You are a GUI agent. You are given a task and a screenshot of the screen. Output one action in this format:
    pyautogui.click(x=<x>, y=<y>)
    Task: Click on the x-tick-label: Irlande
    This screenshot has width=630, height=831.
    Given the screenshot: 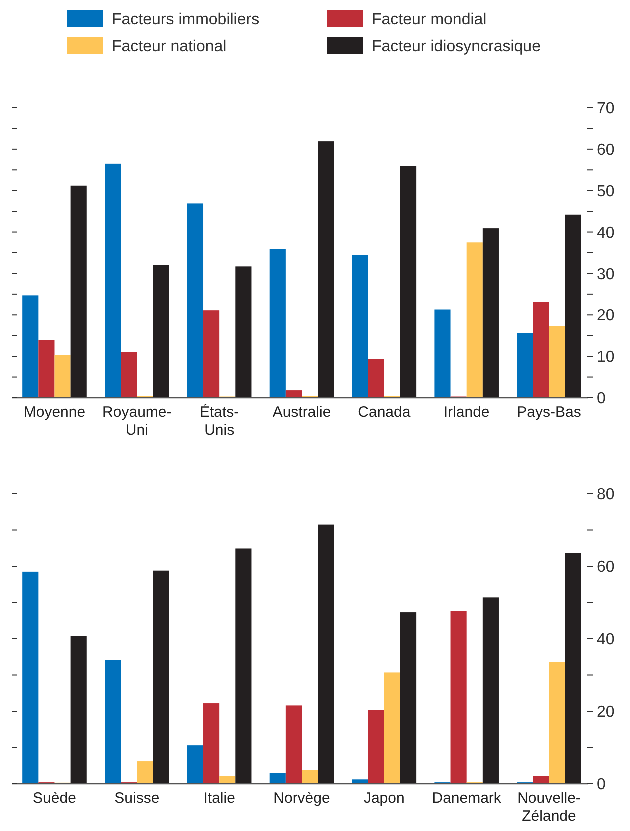 What is the action you would take?
    pyautogui.click(x=467, y=412)
    